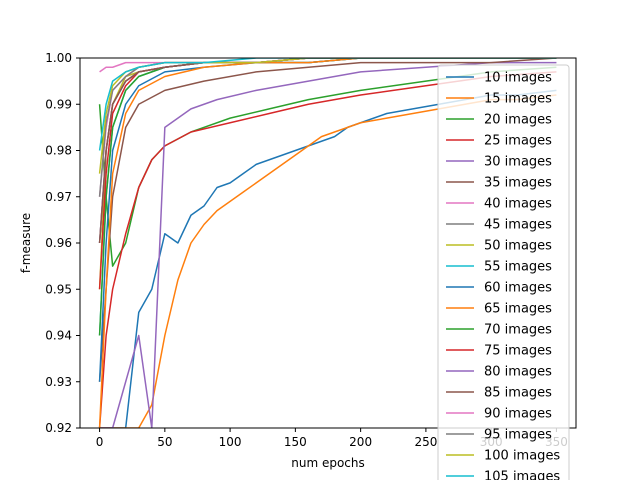  I want to click on legend-label: 85 images, so click(518, 393).